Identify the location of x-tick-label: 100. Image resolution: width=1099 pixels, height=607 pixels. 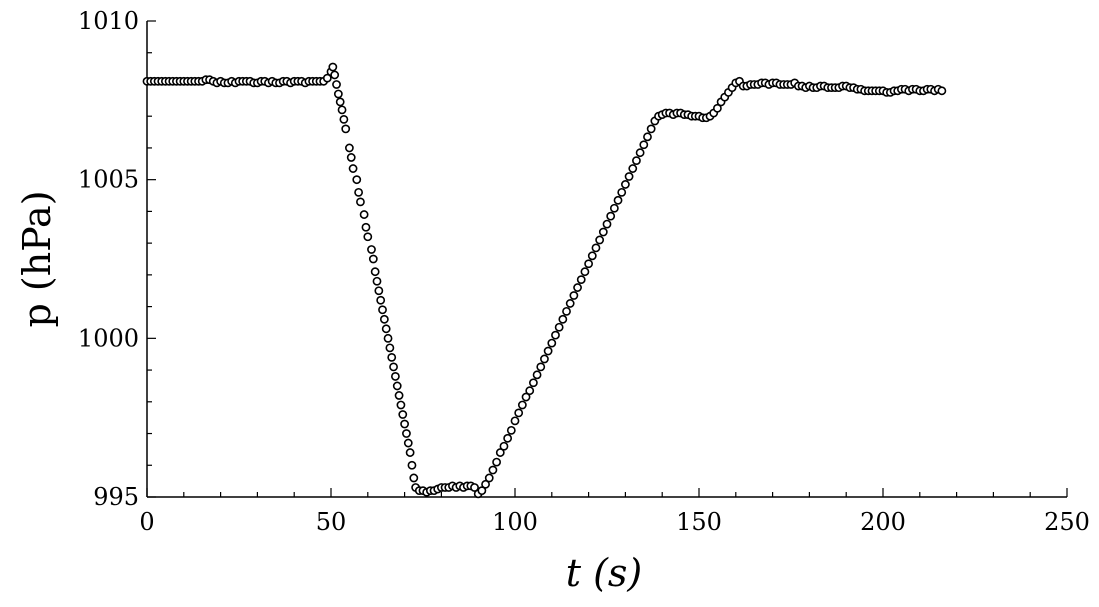
(515, 522).